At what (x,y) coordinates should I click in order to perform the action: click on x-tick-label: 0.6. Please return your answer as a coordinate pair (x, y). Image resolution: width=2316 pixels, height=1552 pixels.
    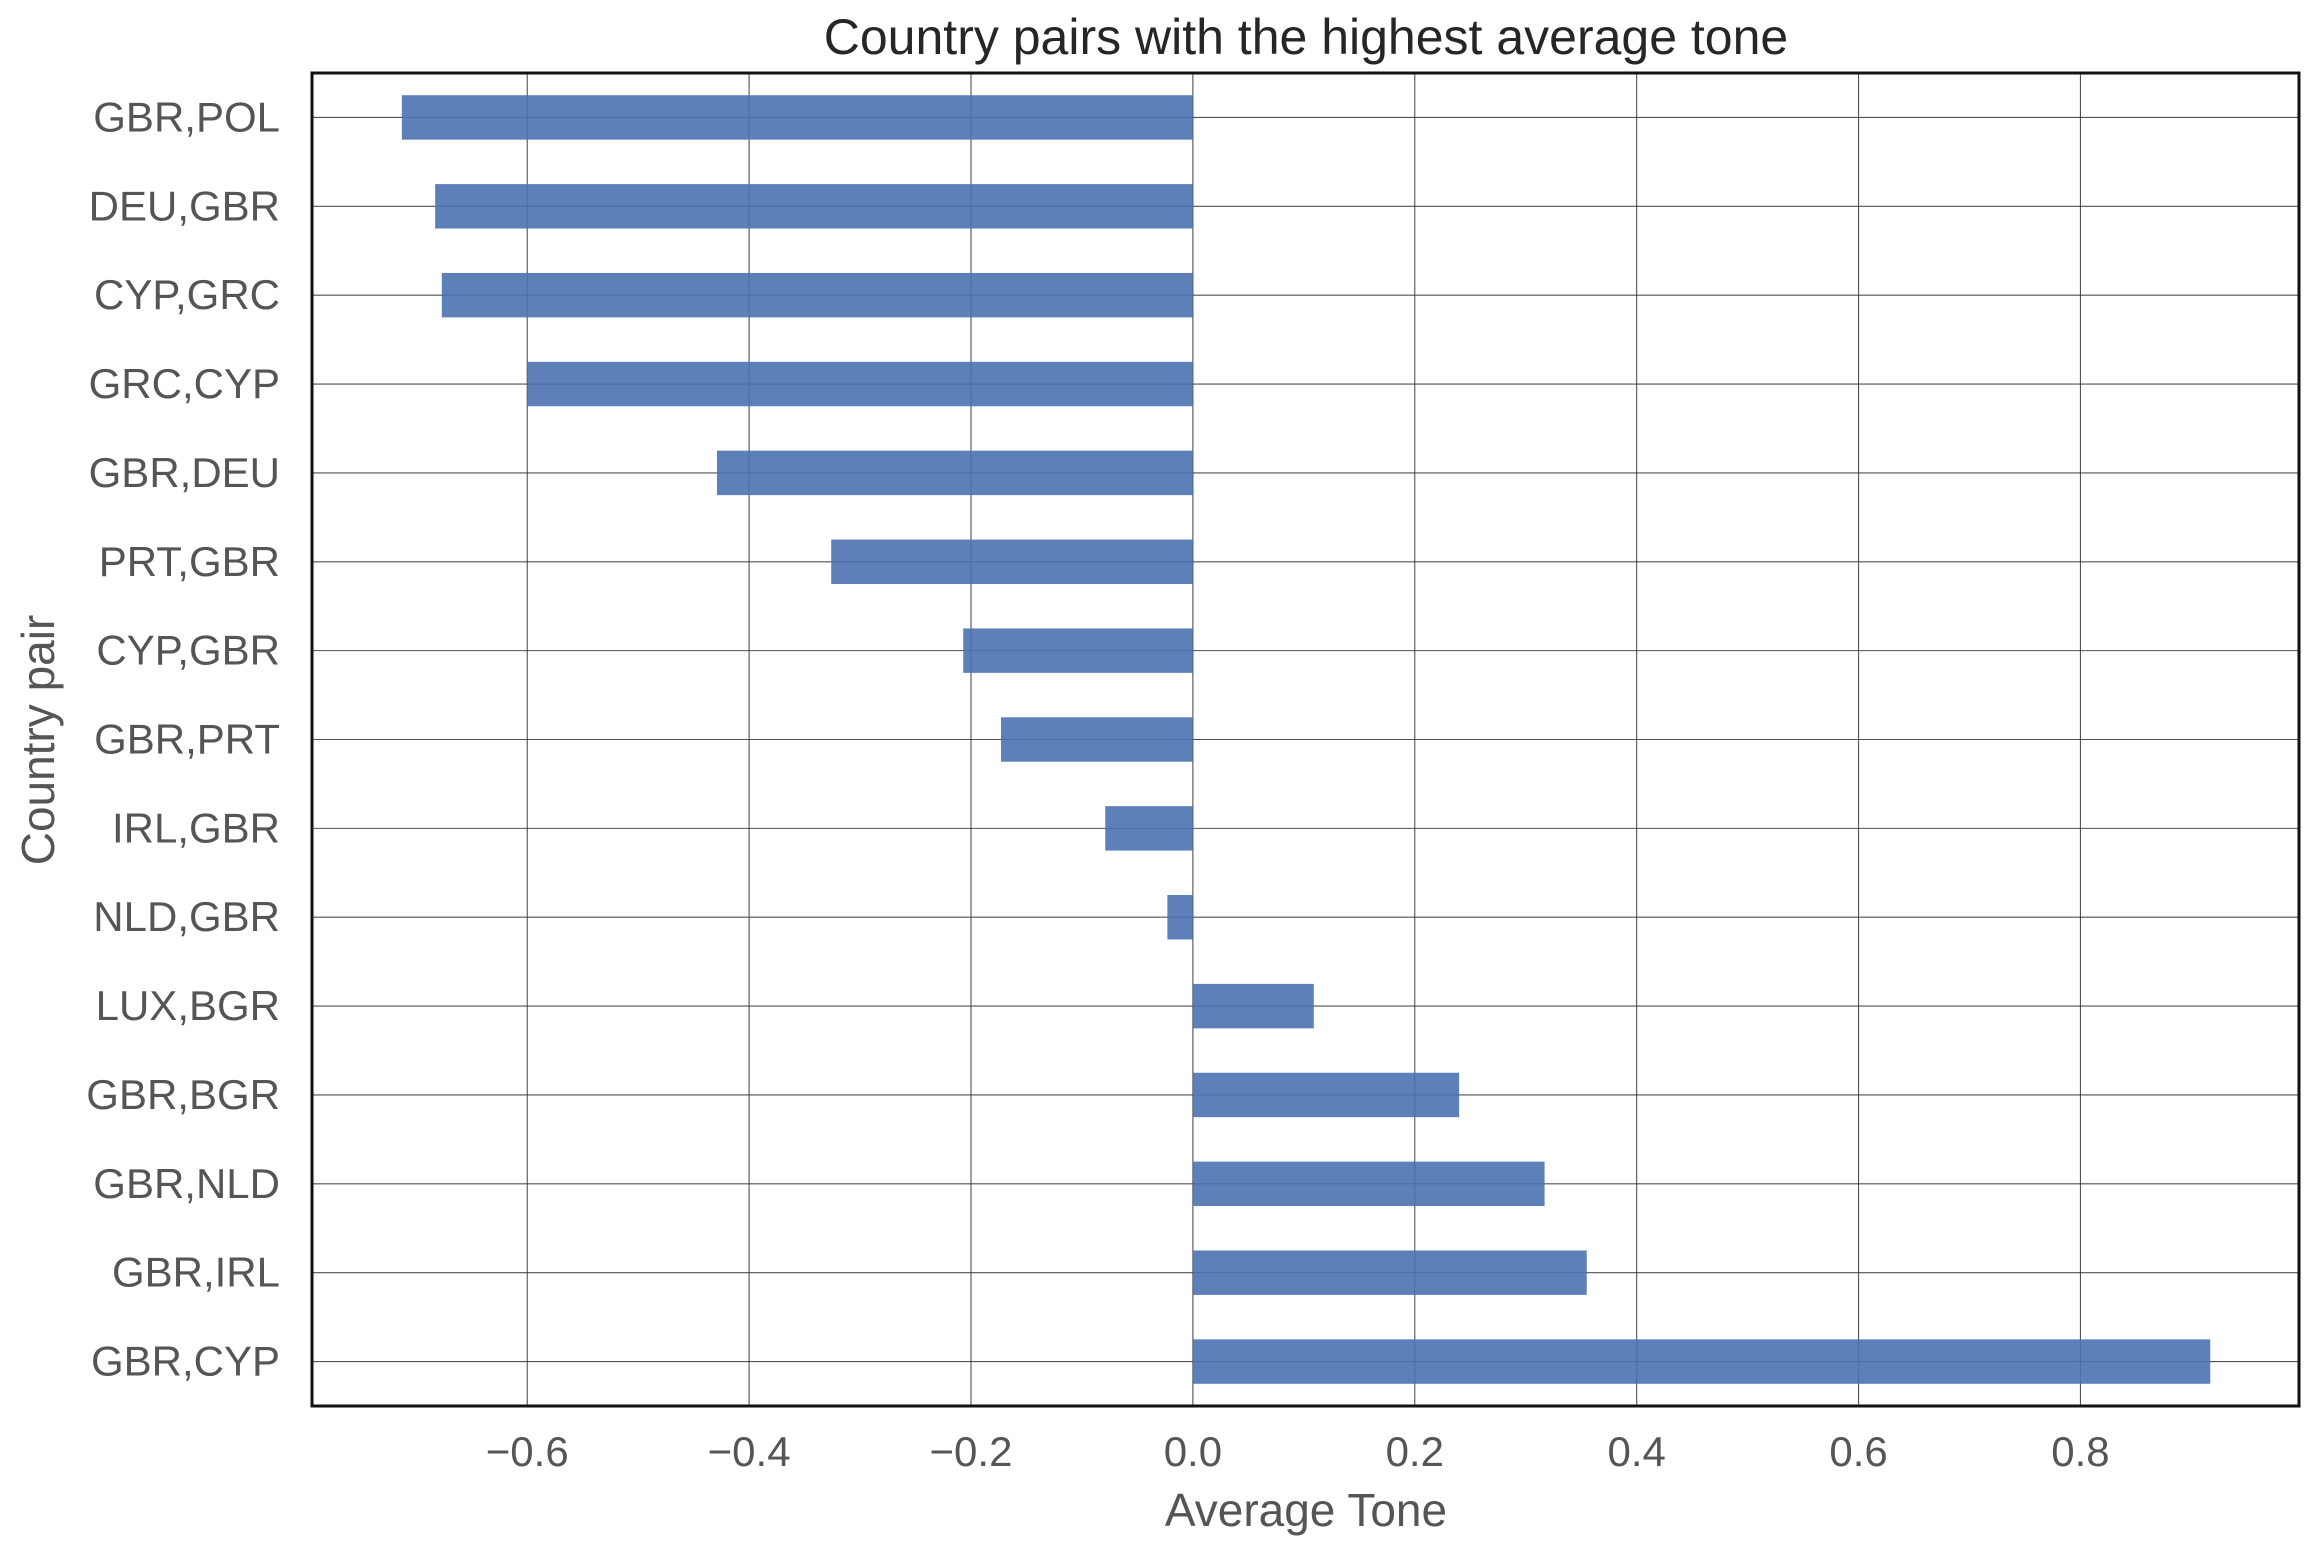
    Looking at the image, I should click on (1858, 1451).